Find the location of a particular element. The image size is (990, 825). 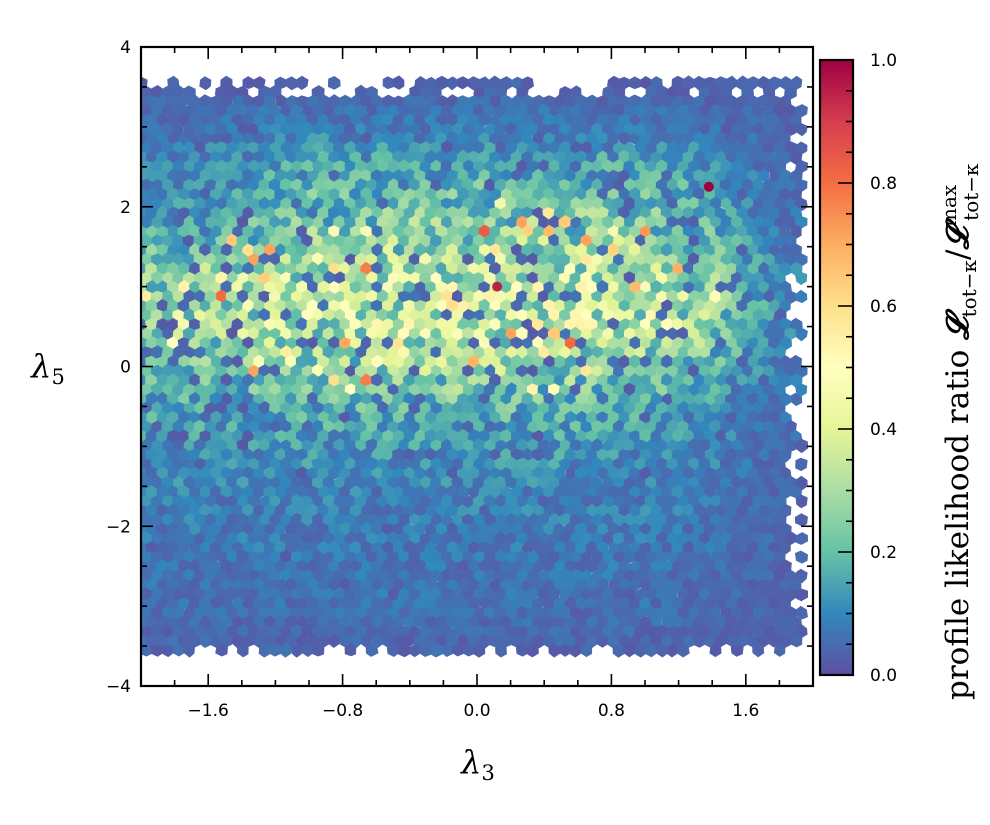

peak-cell is located at coordinates (497, 286).